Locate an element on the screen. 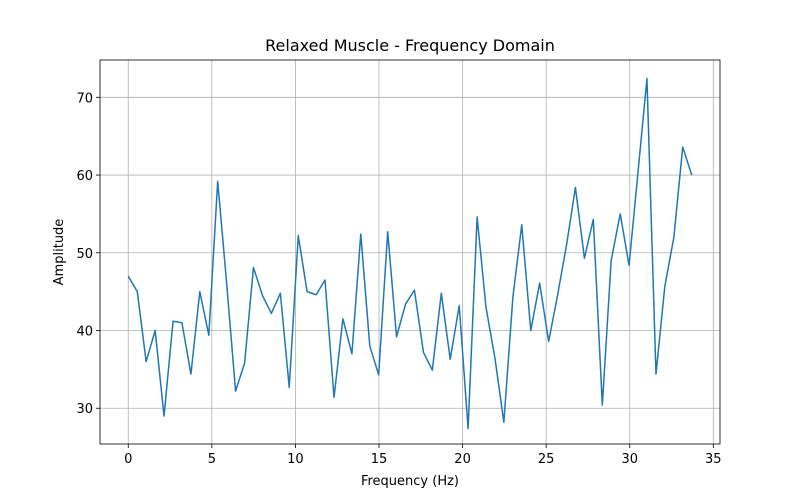 This screenshot has height=500, width=800. chart-title: Relaxed Muscle - Frequency Domain is located at coordinates (410, 45).